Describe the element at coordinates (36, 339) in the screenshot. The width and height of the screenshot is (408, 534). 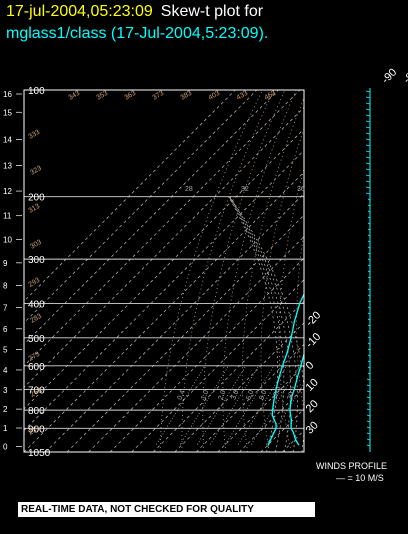
I see `pressure-tick-label: 500` at that location.